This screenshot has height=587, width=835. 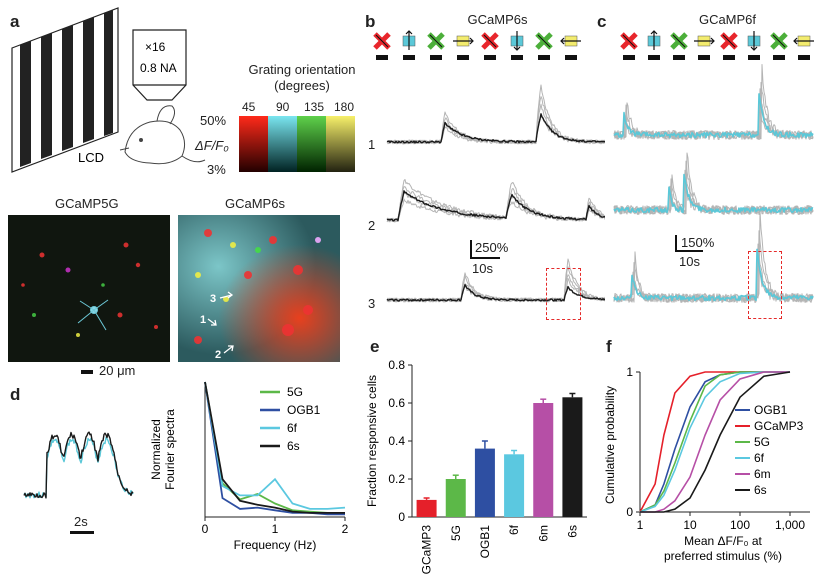 What do you see at coordinates (203, 320) in the screenshot?
I see `cell-label-1: 1` at bounding box center [203, 320].